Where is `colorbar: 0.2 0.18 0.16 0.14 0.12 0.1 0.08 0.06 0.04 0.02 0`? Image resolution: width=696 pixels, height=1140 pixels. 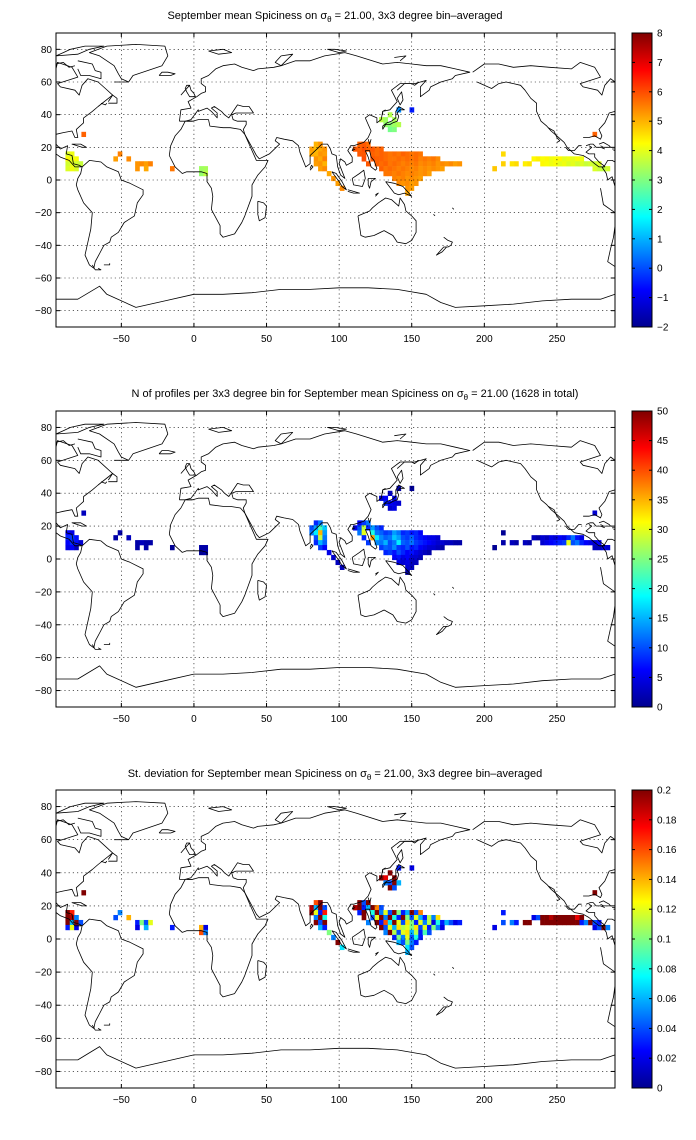
colorbar: 0.2 0.18 0.16 0.14 0.12 0.1 0.08 0.06 0.04 0.02 0 is located at coordinates (654, 940).